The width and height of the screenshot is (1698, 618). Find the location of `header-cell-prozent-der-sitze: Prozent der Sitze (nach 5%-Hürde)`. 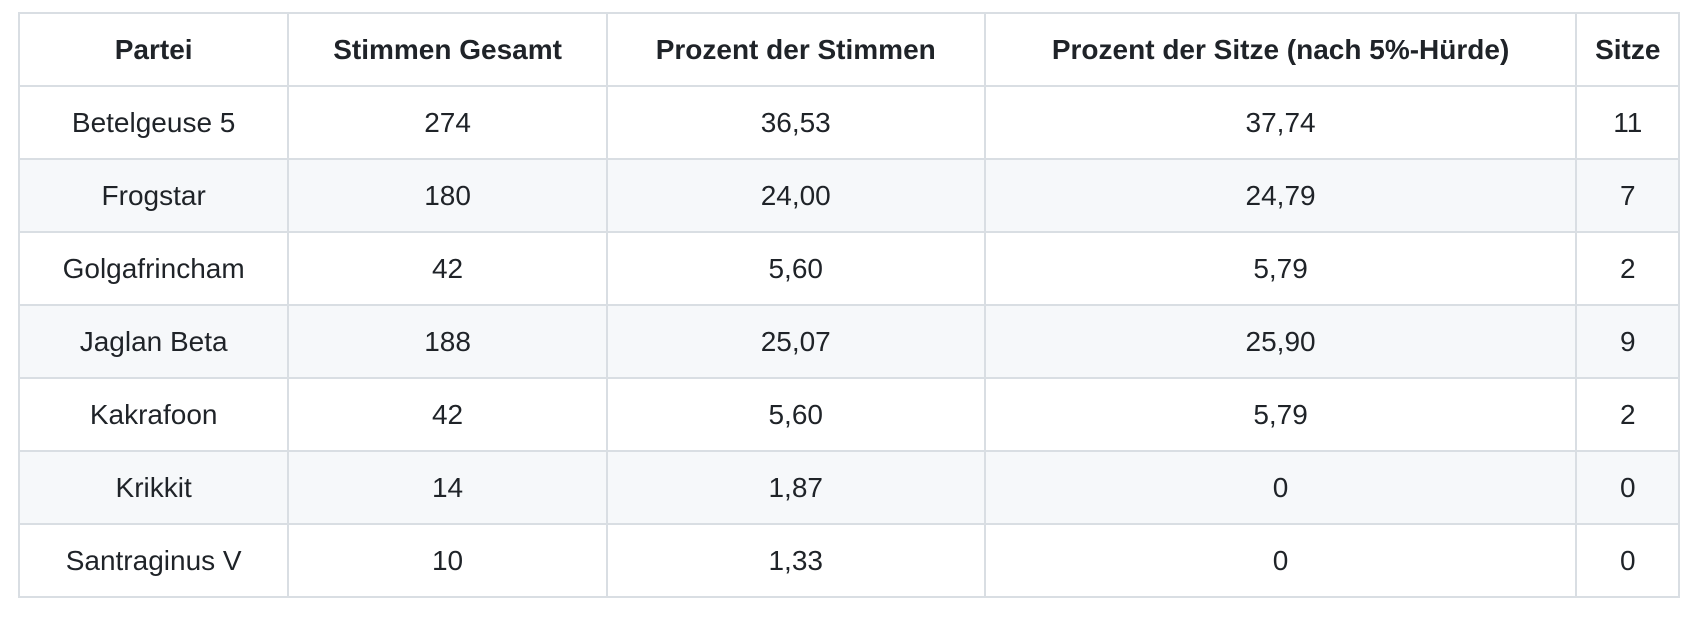

header-cell-prozent-der-sitze: Prozent der Sitze (nach 5%-Hürde) is located at coordinates (1280, 49).